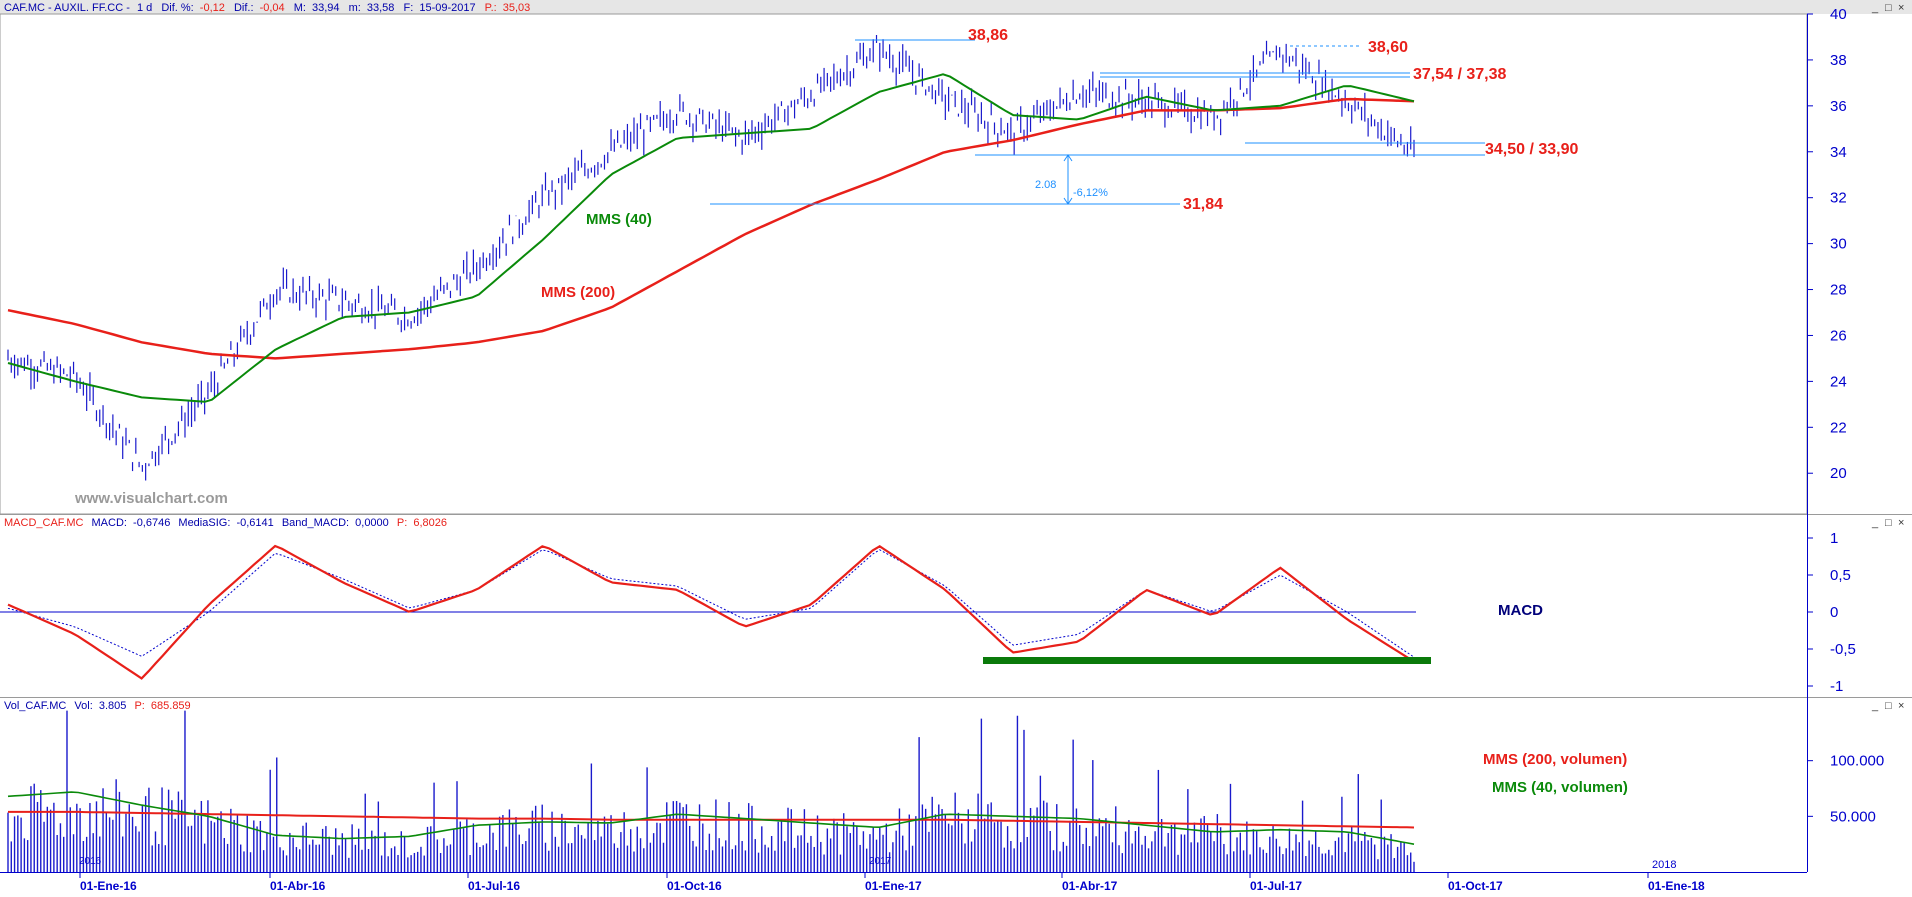 This screenshot has width=1912, height=897. Describe the element at coordinates (1840, 575) in the screenshot. I see `macd-tick-label: 0,5` at that location.